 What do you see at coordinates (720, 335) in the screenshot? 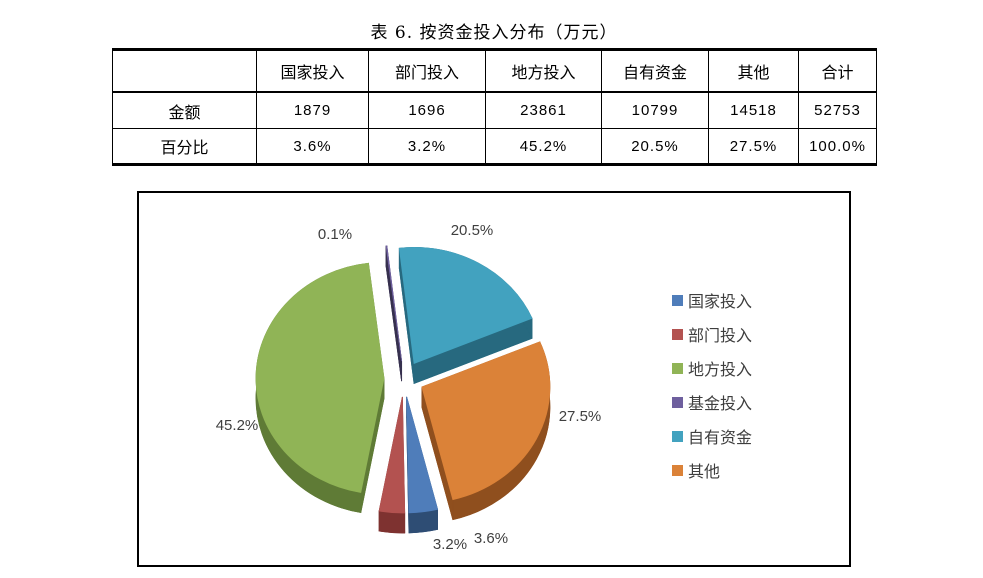
I see `legend-label: 部门投入` at bounding box center [720, 335].